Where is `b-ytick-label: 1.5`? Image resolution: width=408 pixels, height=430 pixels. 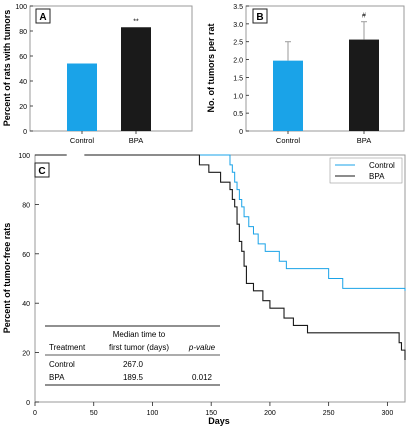
b-ytick-label: 1.5 is located at coordinates (238, 78).